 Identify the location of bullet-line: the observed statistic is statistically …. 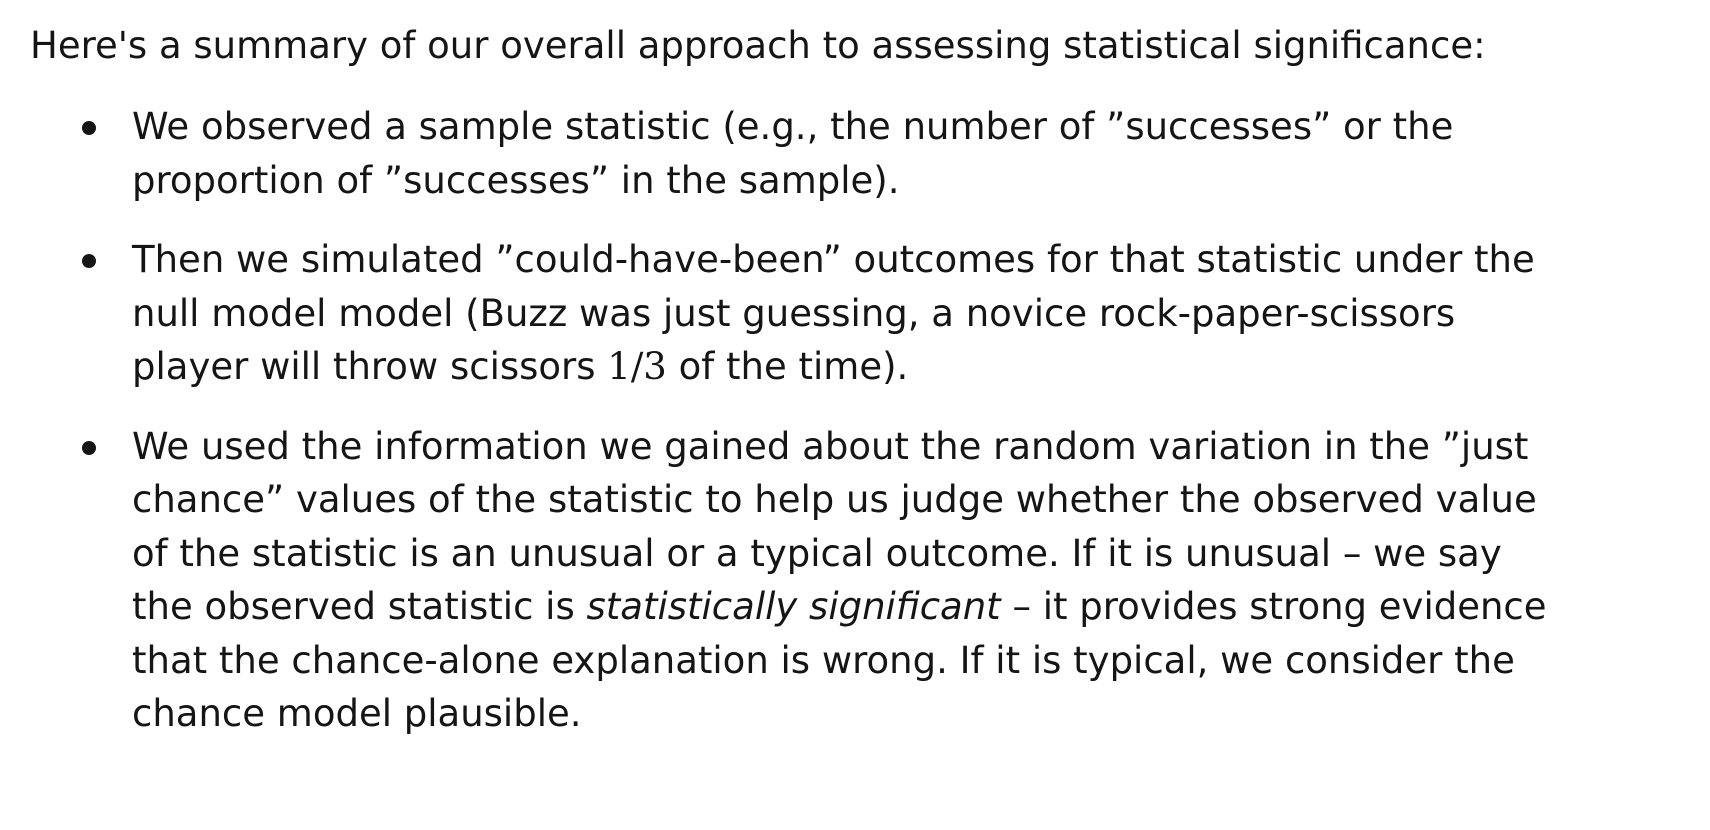
(897, 607).